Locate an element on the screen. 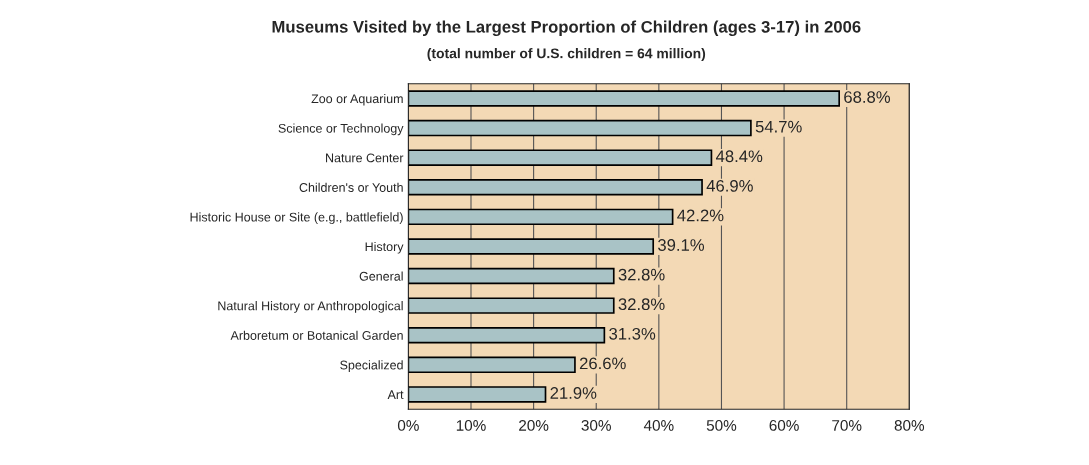  y-tick-label: Specialized is located at coordinates (371, 366).